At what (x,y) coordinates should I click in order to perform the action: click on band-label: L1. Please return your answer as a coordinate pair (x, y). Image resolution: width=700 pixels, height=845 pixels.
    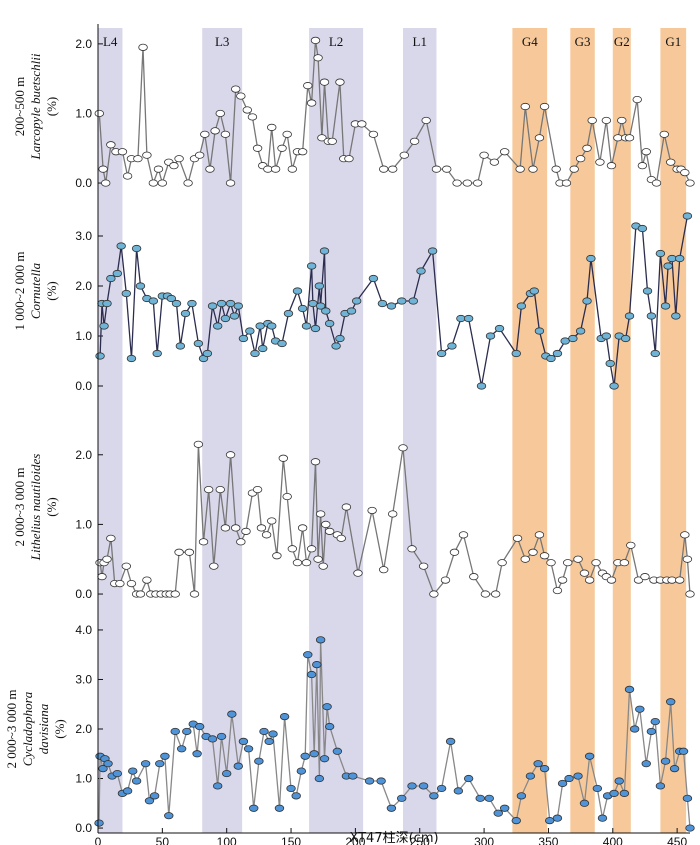
    Looking at the image, I should click on (420, 41).